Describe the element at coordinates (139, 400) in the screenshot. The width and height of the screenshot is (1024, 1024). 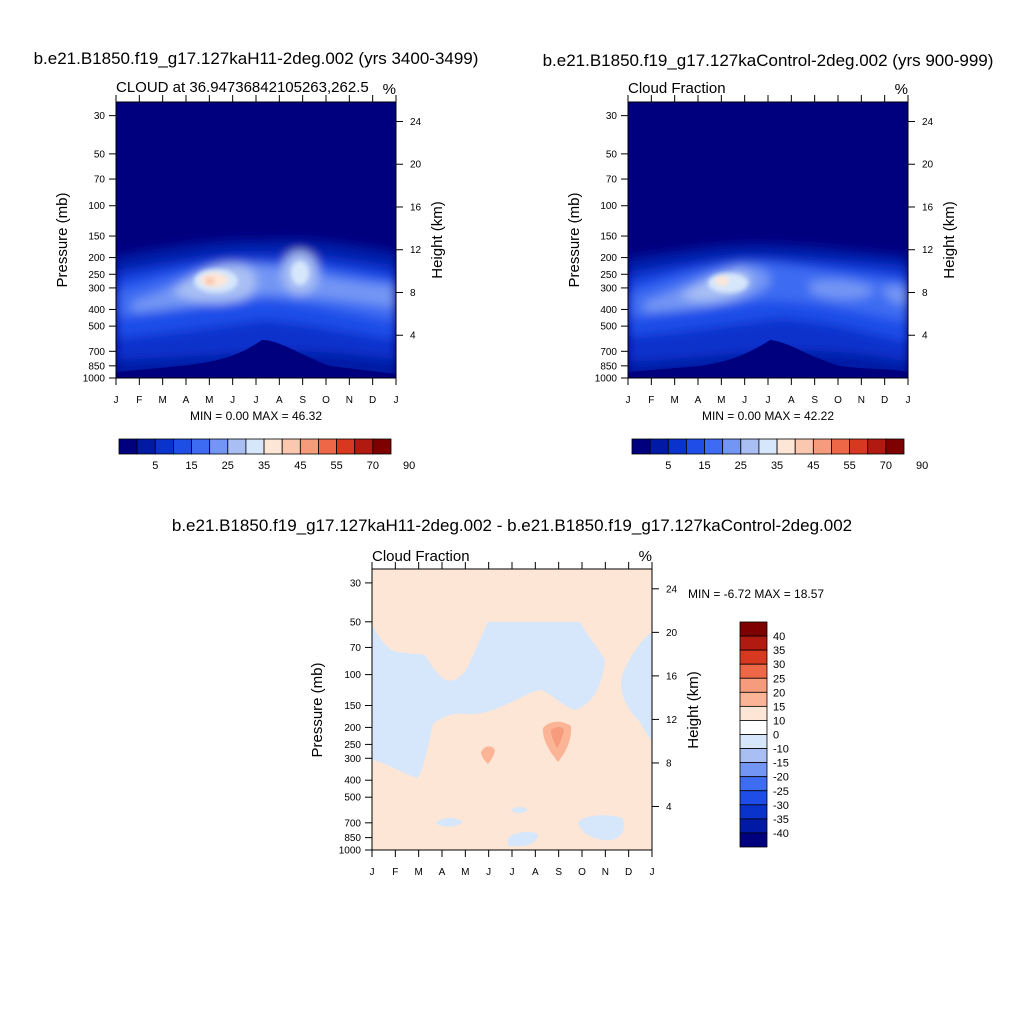
I see `panel-1-xtick-label: F` at that location.